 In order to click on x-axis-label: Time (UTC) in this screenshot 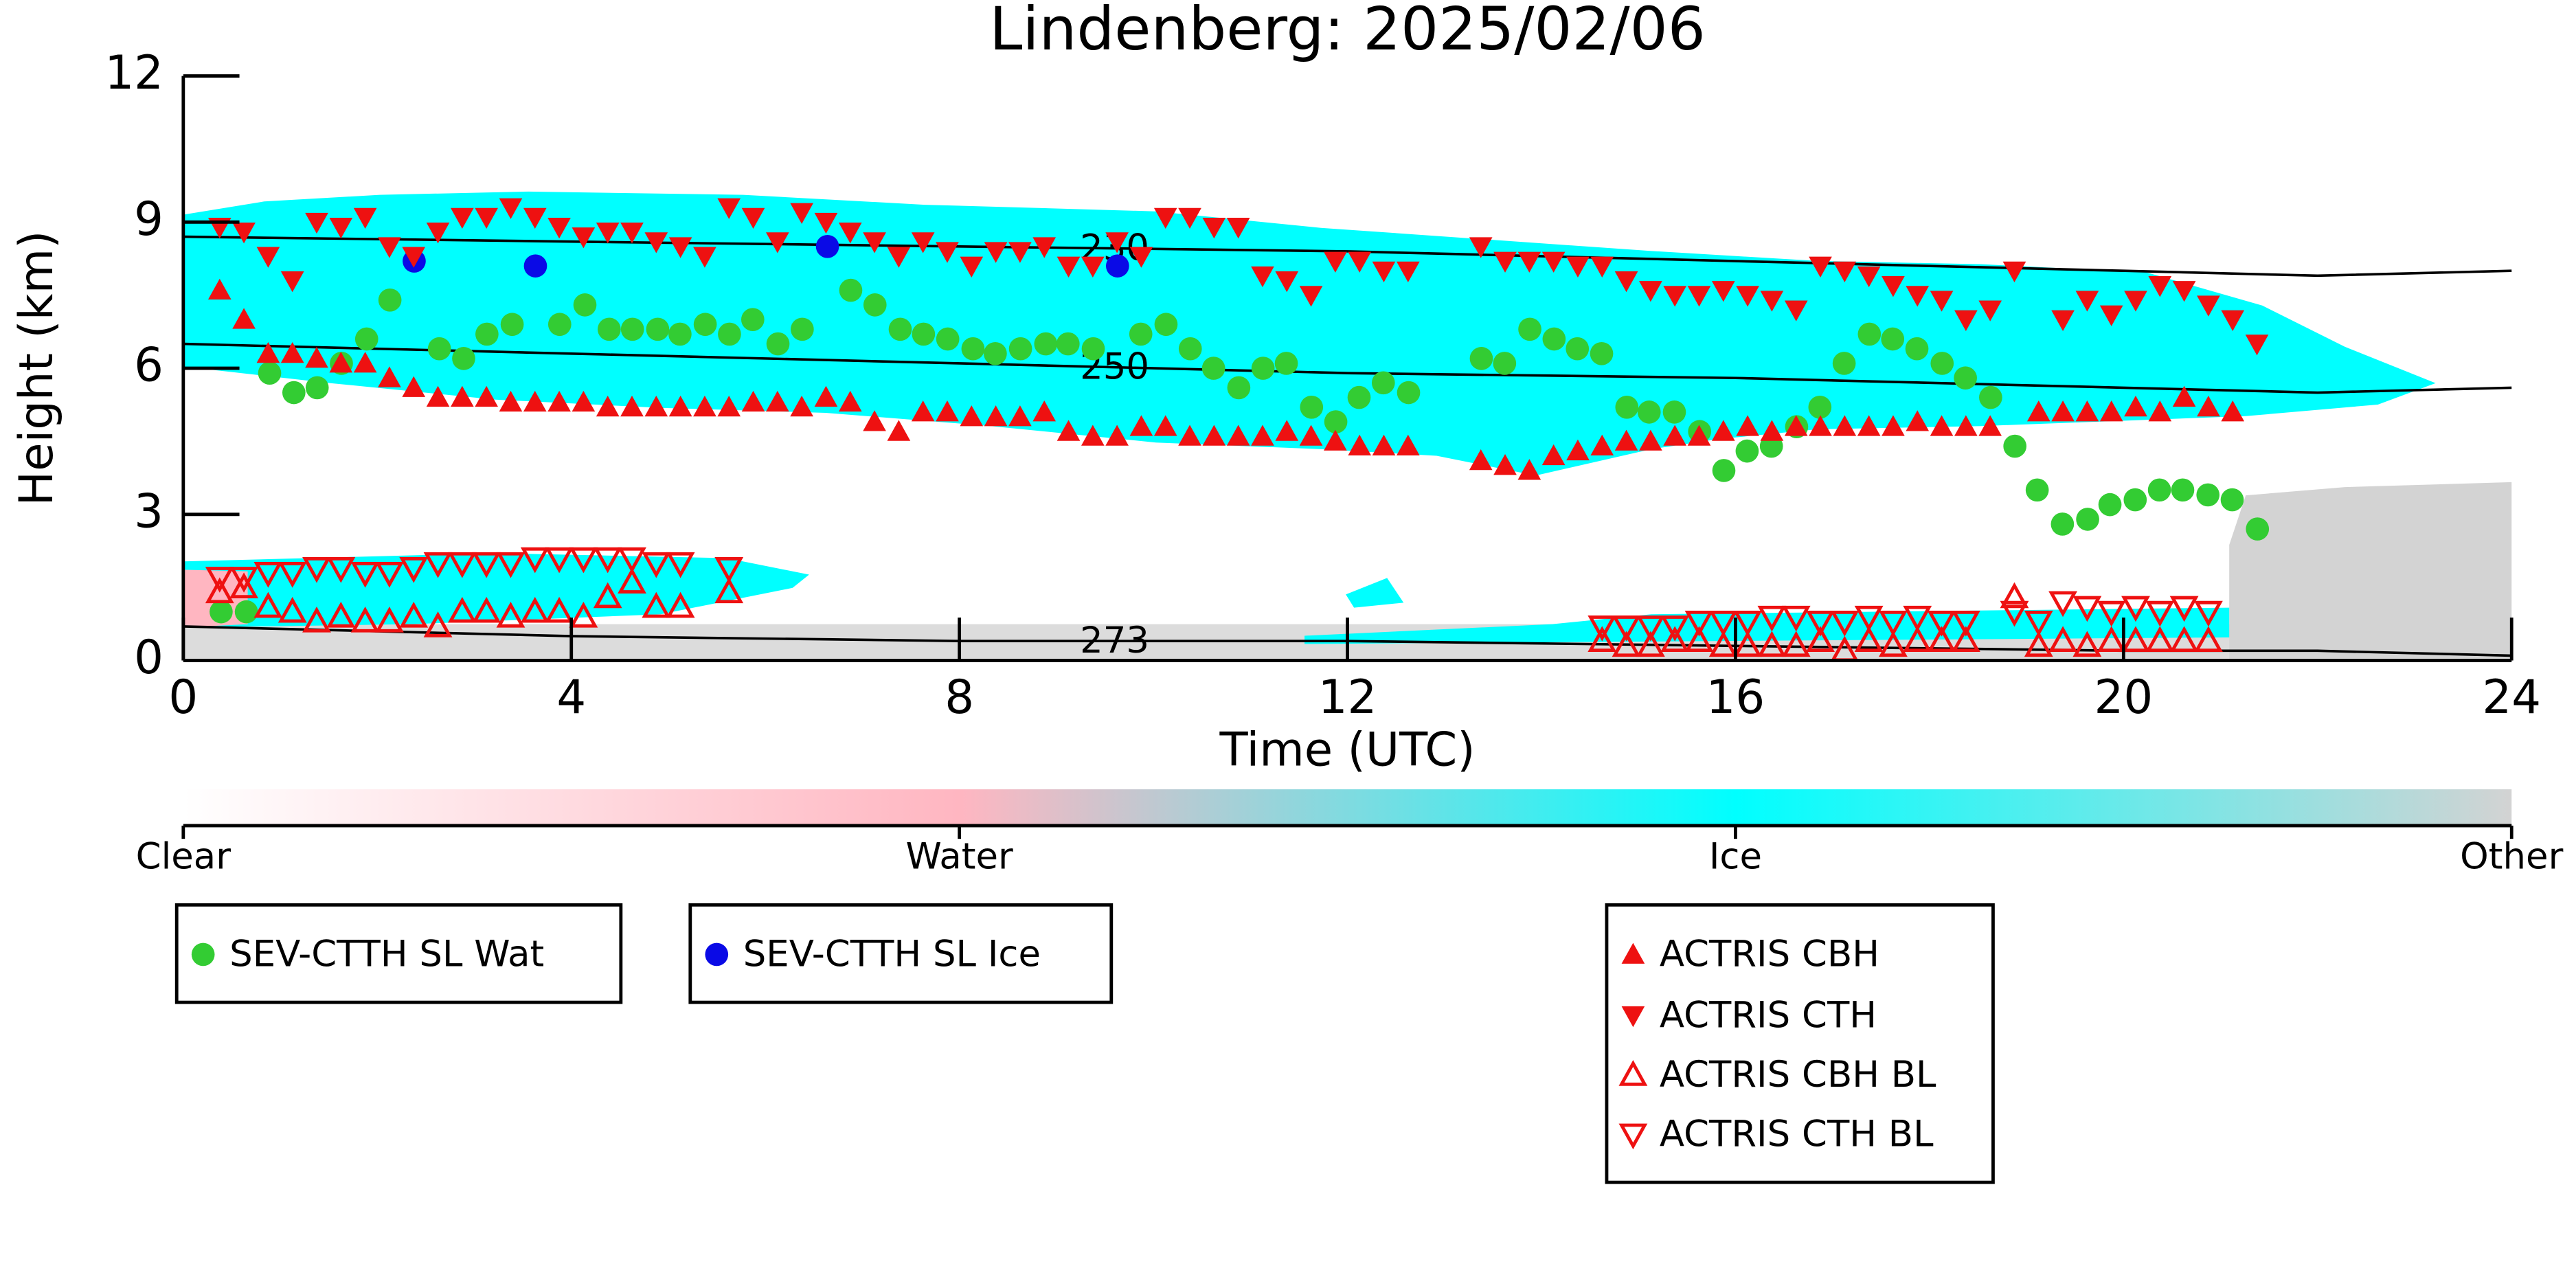, I will do `click(1347, 750)`.